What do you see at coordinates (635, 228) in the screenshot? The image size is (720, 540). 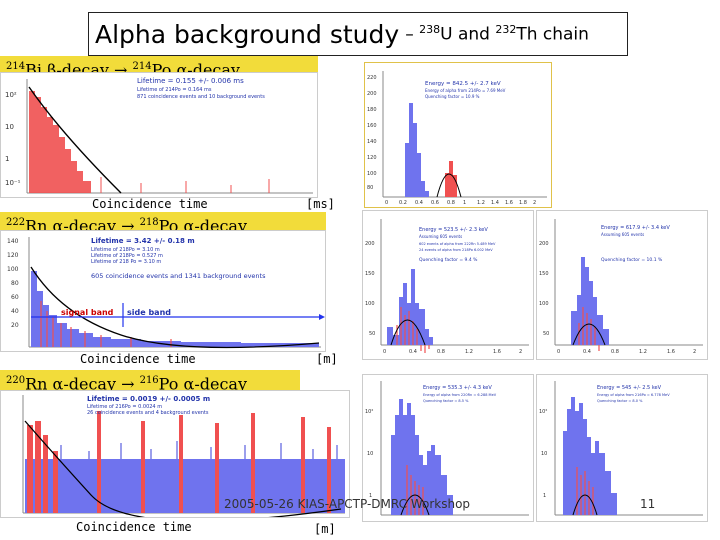 I see `row2-energy-right-0: Energy = 617.9 +/- 3.4 keV` at bounding box center [635, 228].